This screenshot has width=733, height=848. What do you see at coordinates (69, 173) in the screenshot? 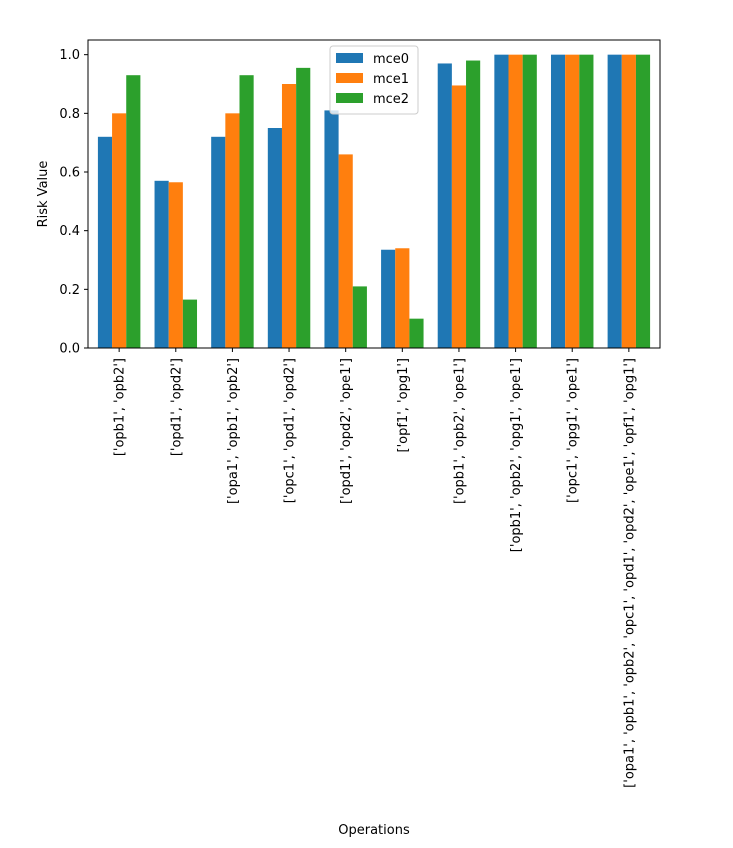
I see `y-tick-label: 0.6` at bounding box center [69, 173].